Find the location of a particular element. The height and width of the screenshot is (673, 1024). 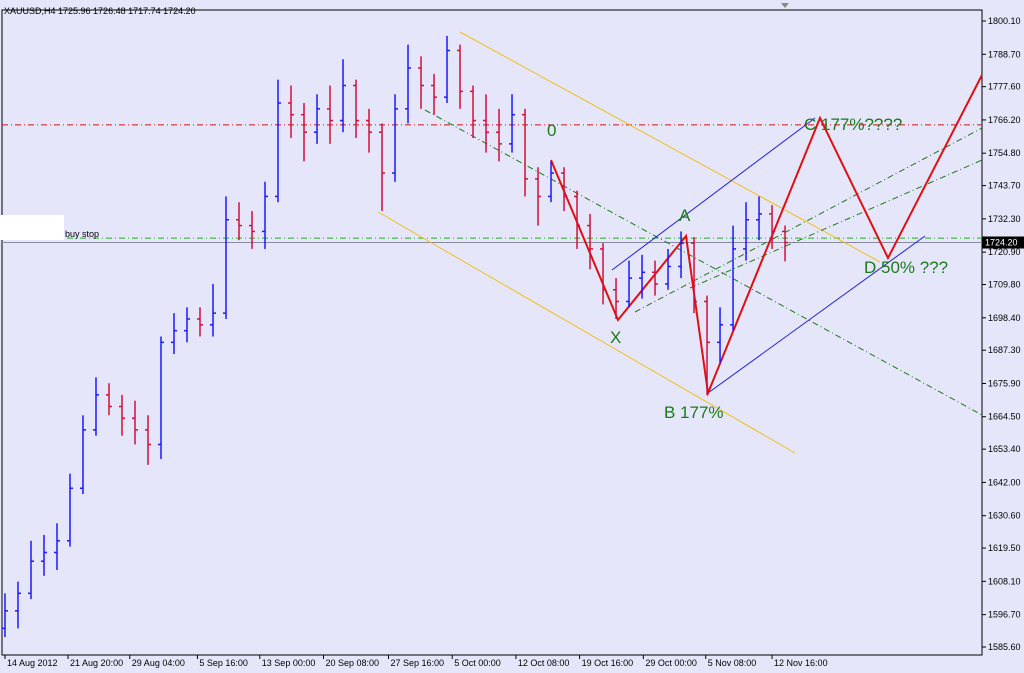

y-tick-label: 1709.80 is located at coordinates (1004, 285).